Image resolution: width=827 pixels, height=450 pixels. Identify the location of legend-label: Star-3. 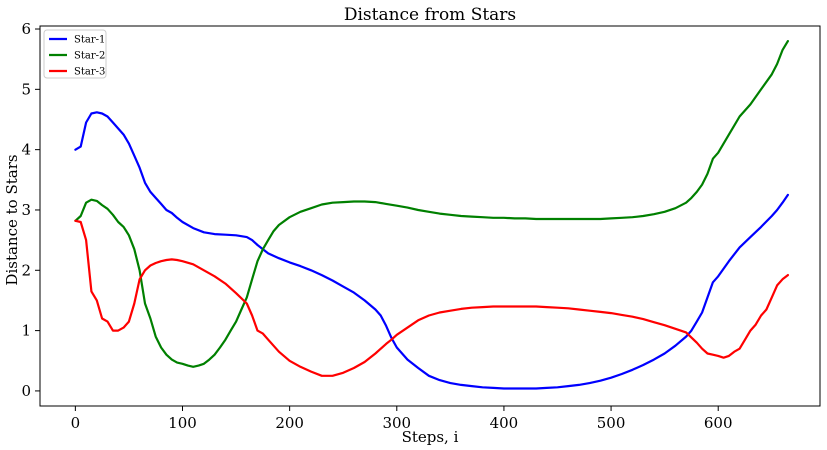
(89, 72).